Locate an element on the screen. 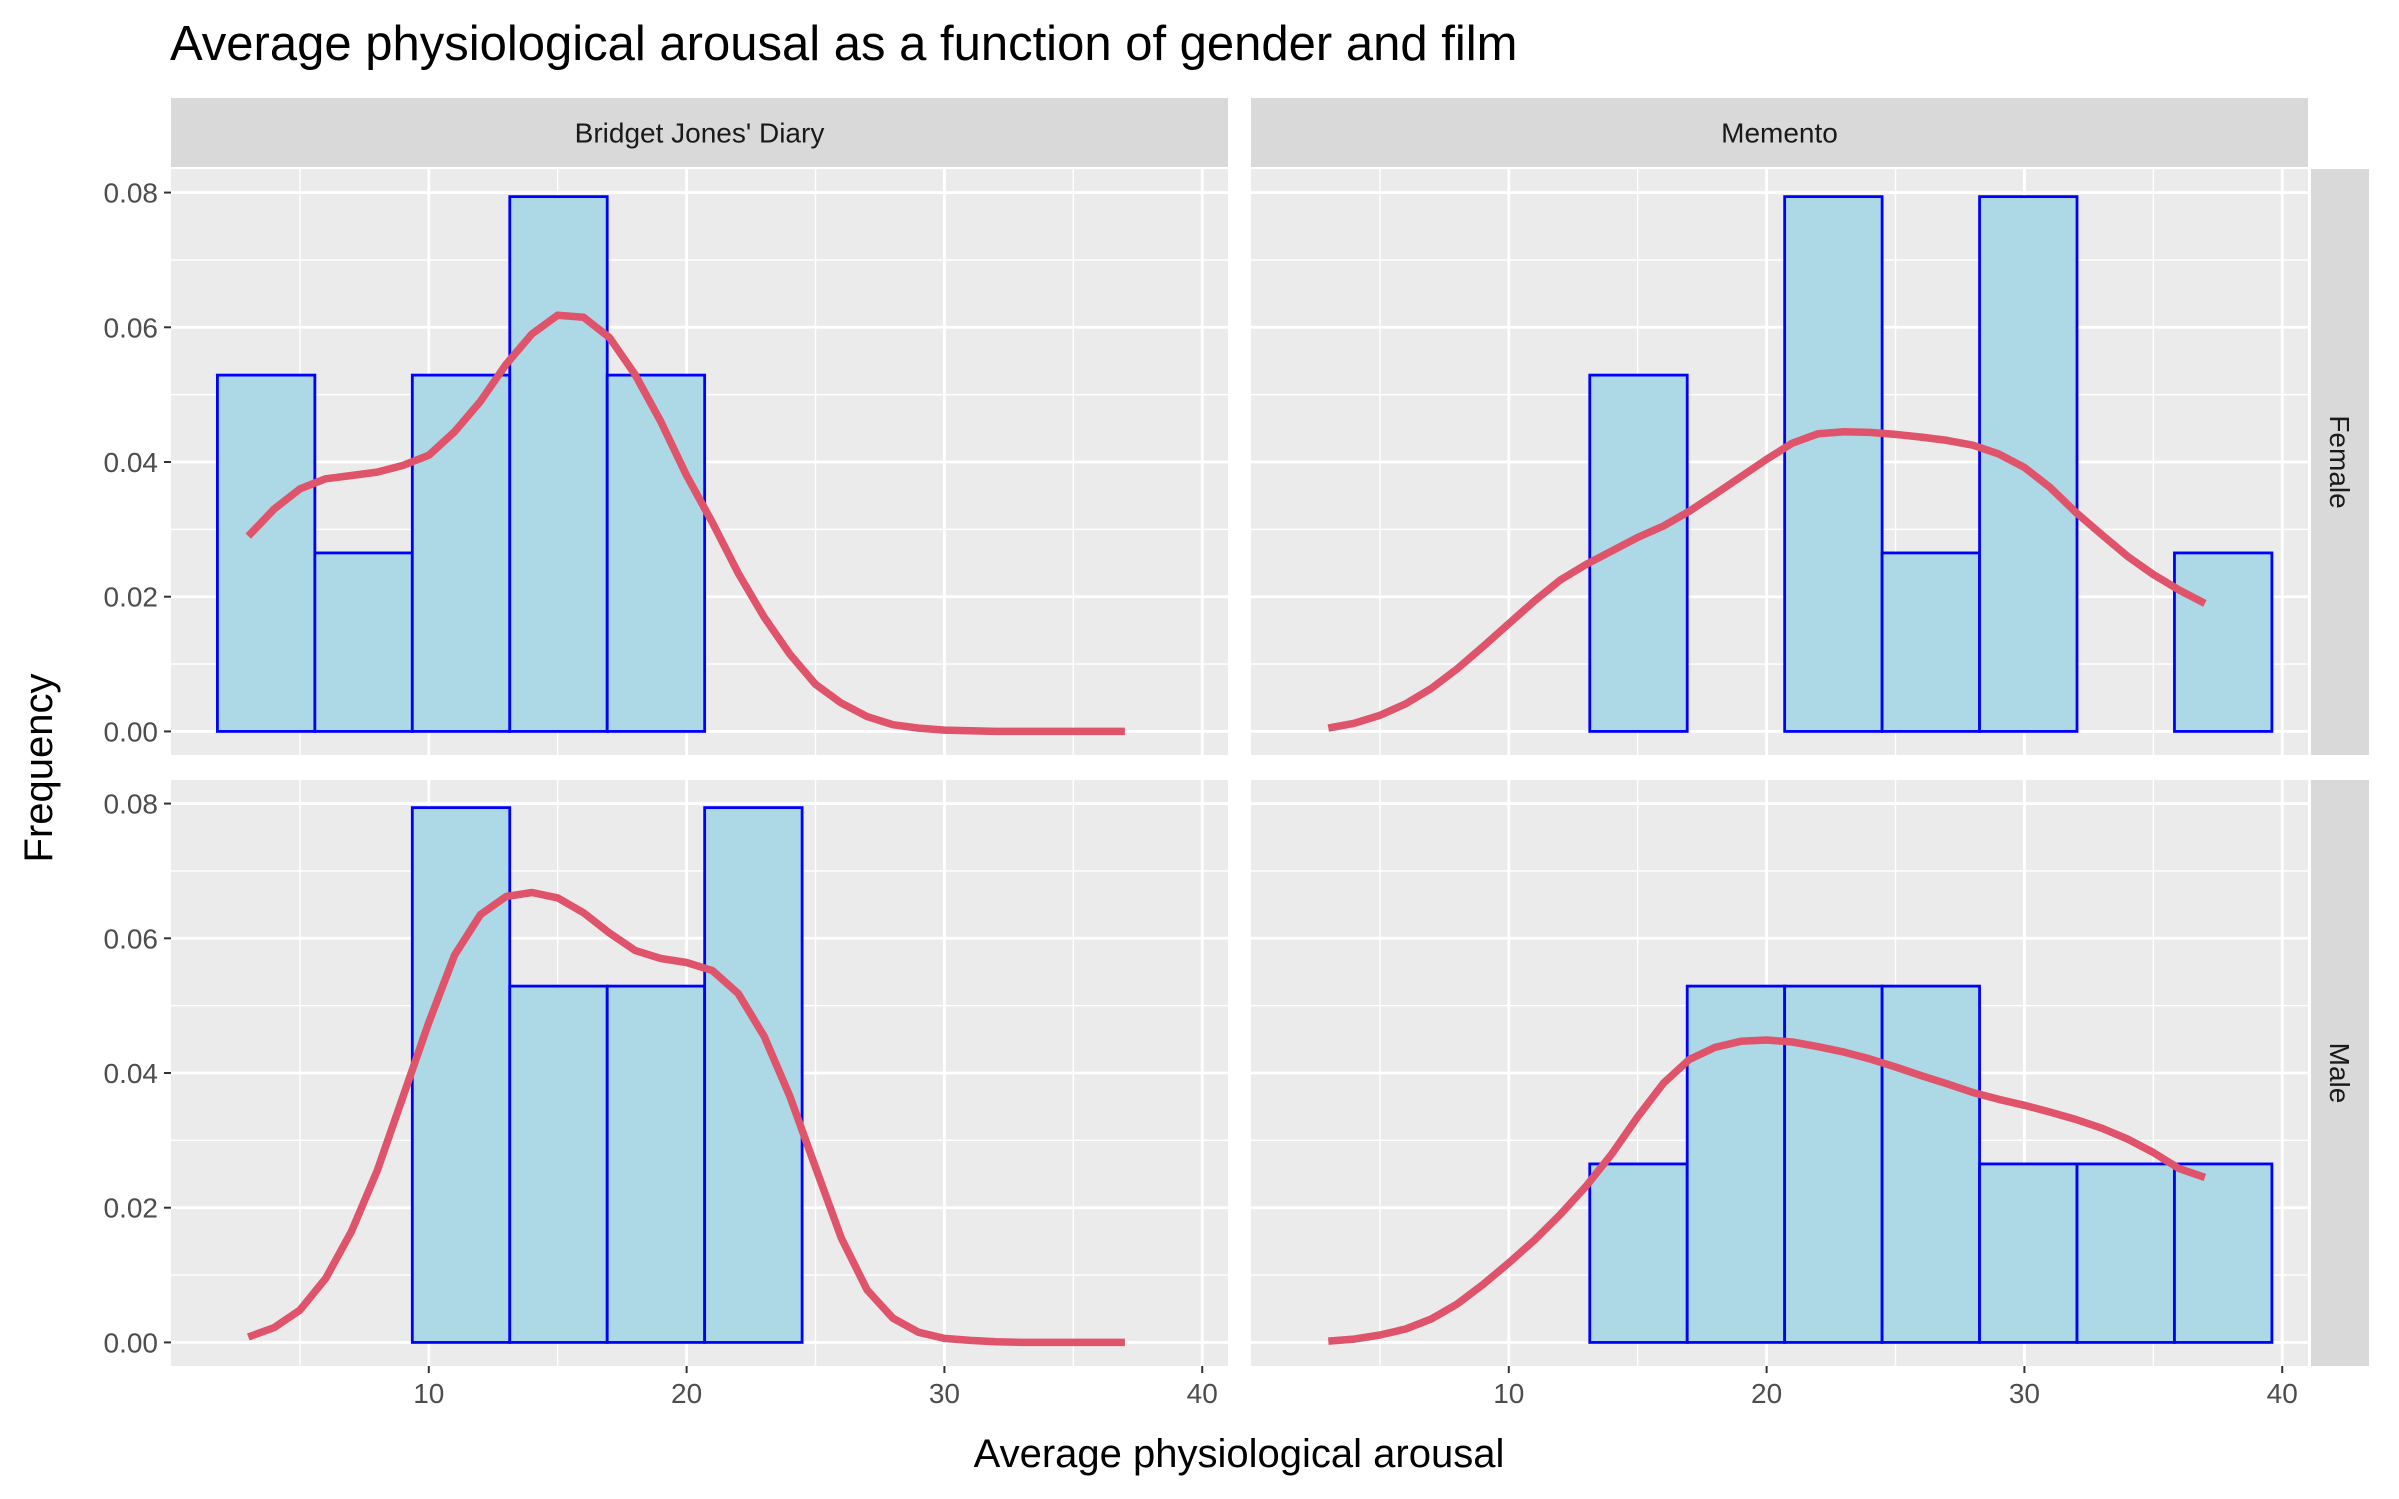 The width and height of the screenshot is (2399, 1499). facet-strip-label: Male is located at coordinates (2339, 1073).